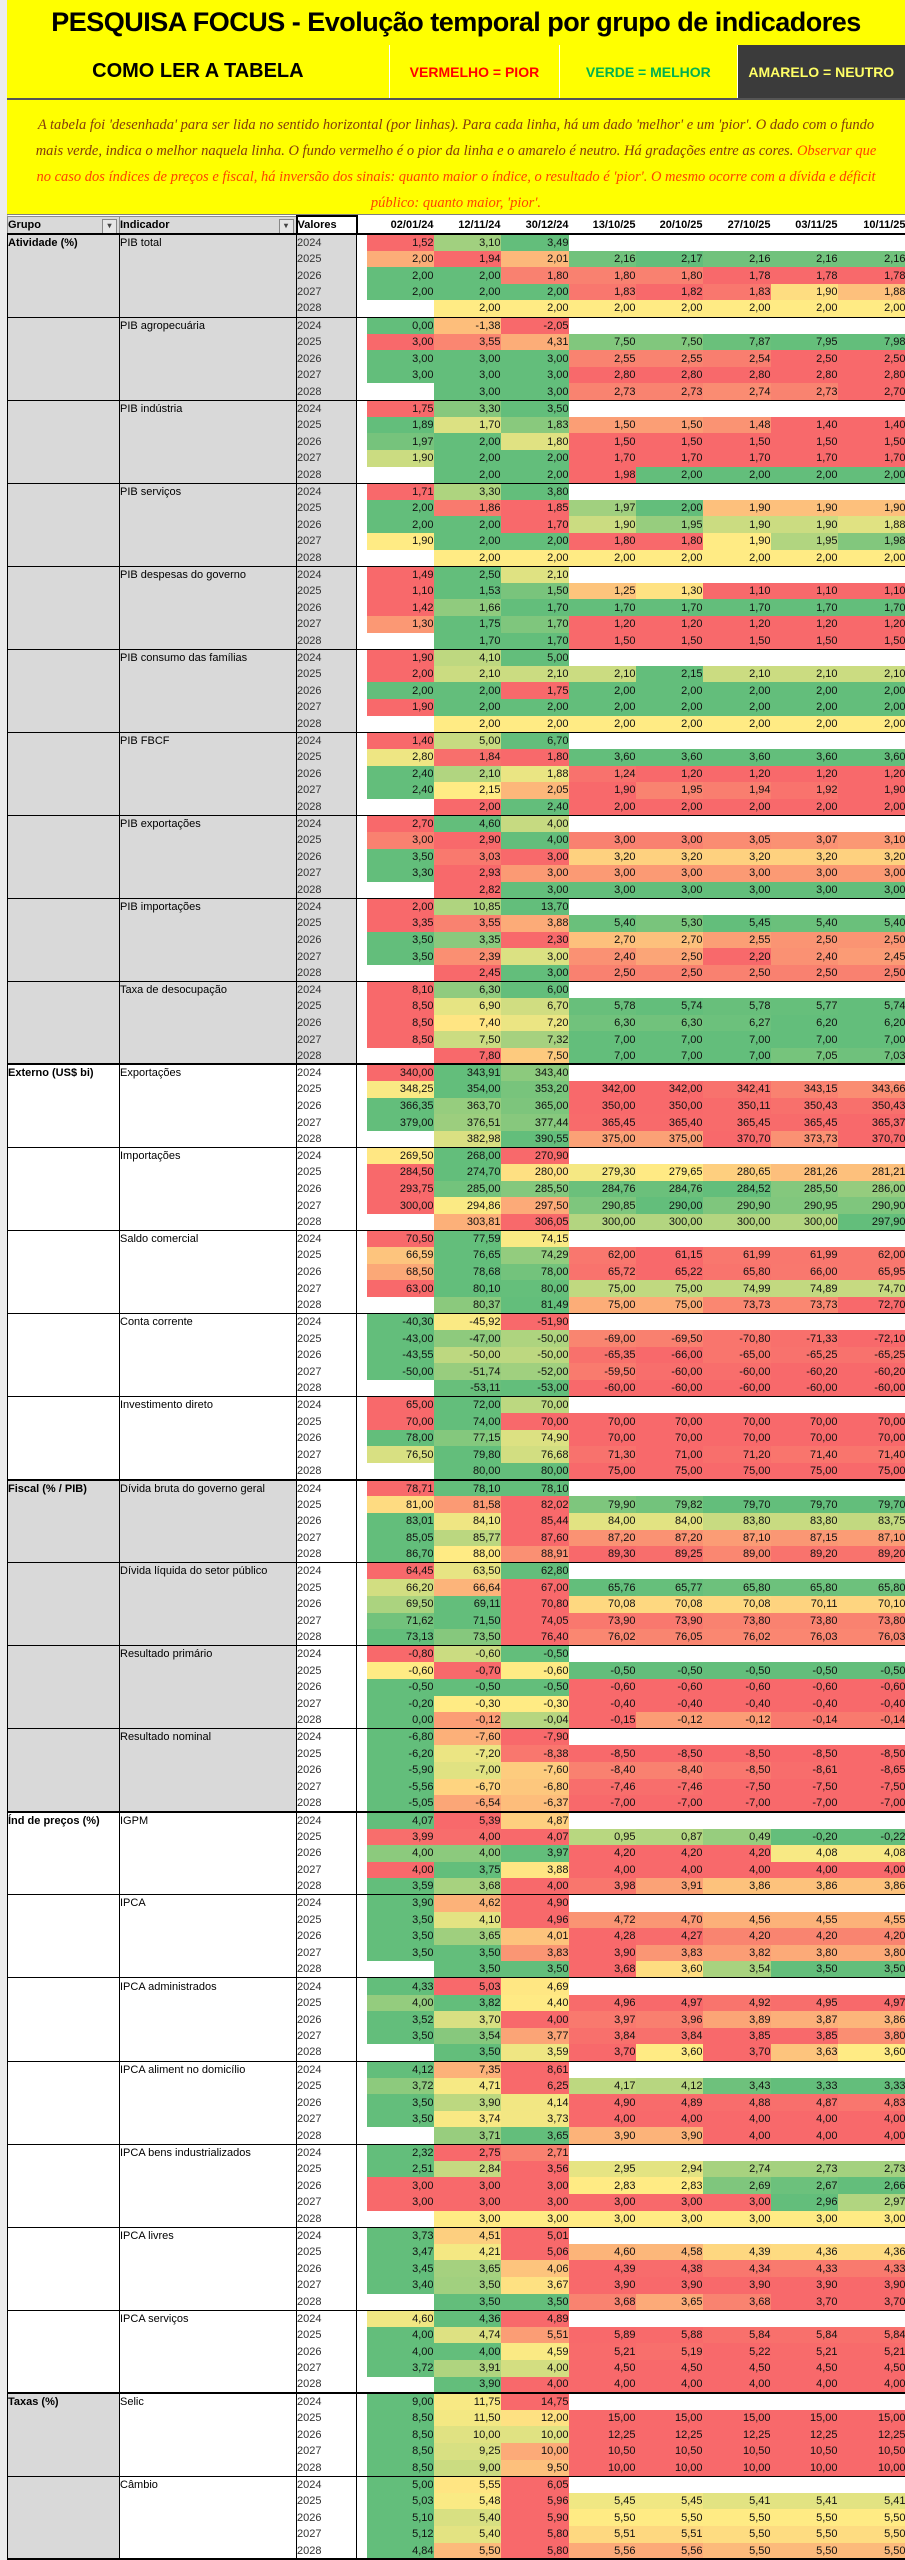 The image size is (905, 2560). Describe the element at coordinates (602, 2252) in the screenshot. I see `value-cell: 4,60` at that location.